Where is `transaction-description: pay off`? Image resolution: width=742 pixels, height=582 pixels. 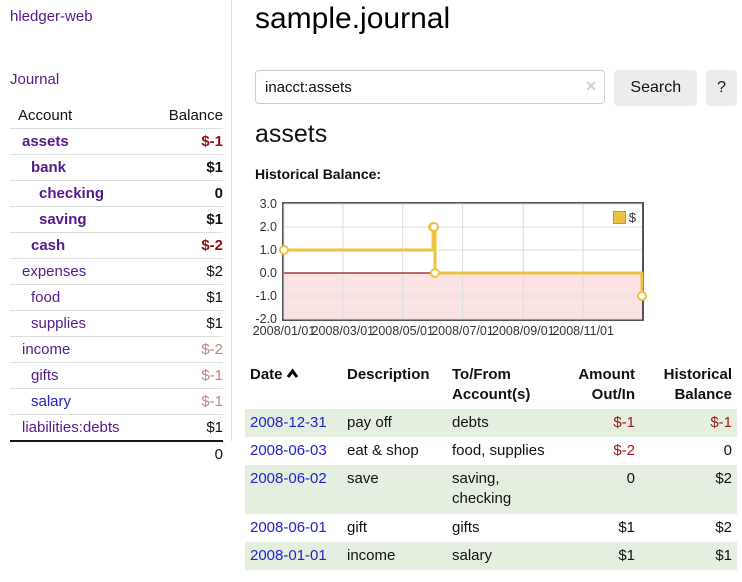
transaction-description: pay off is located at coordinates (369, 422).